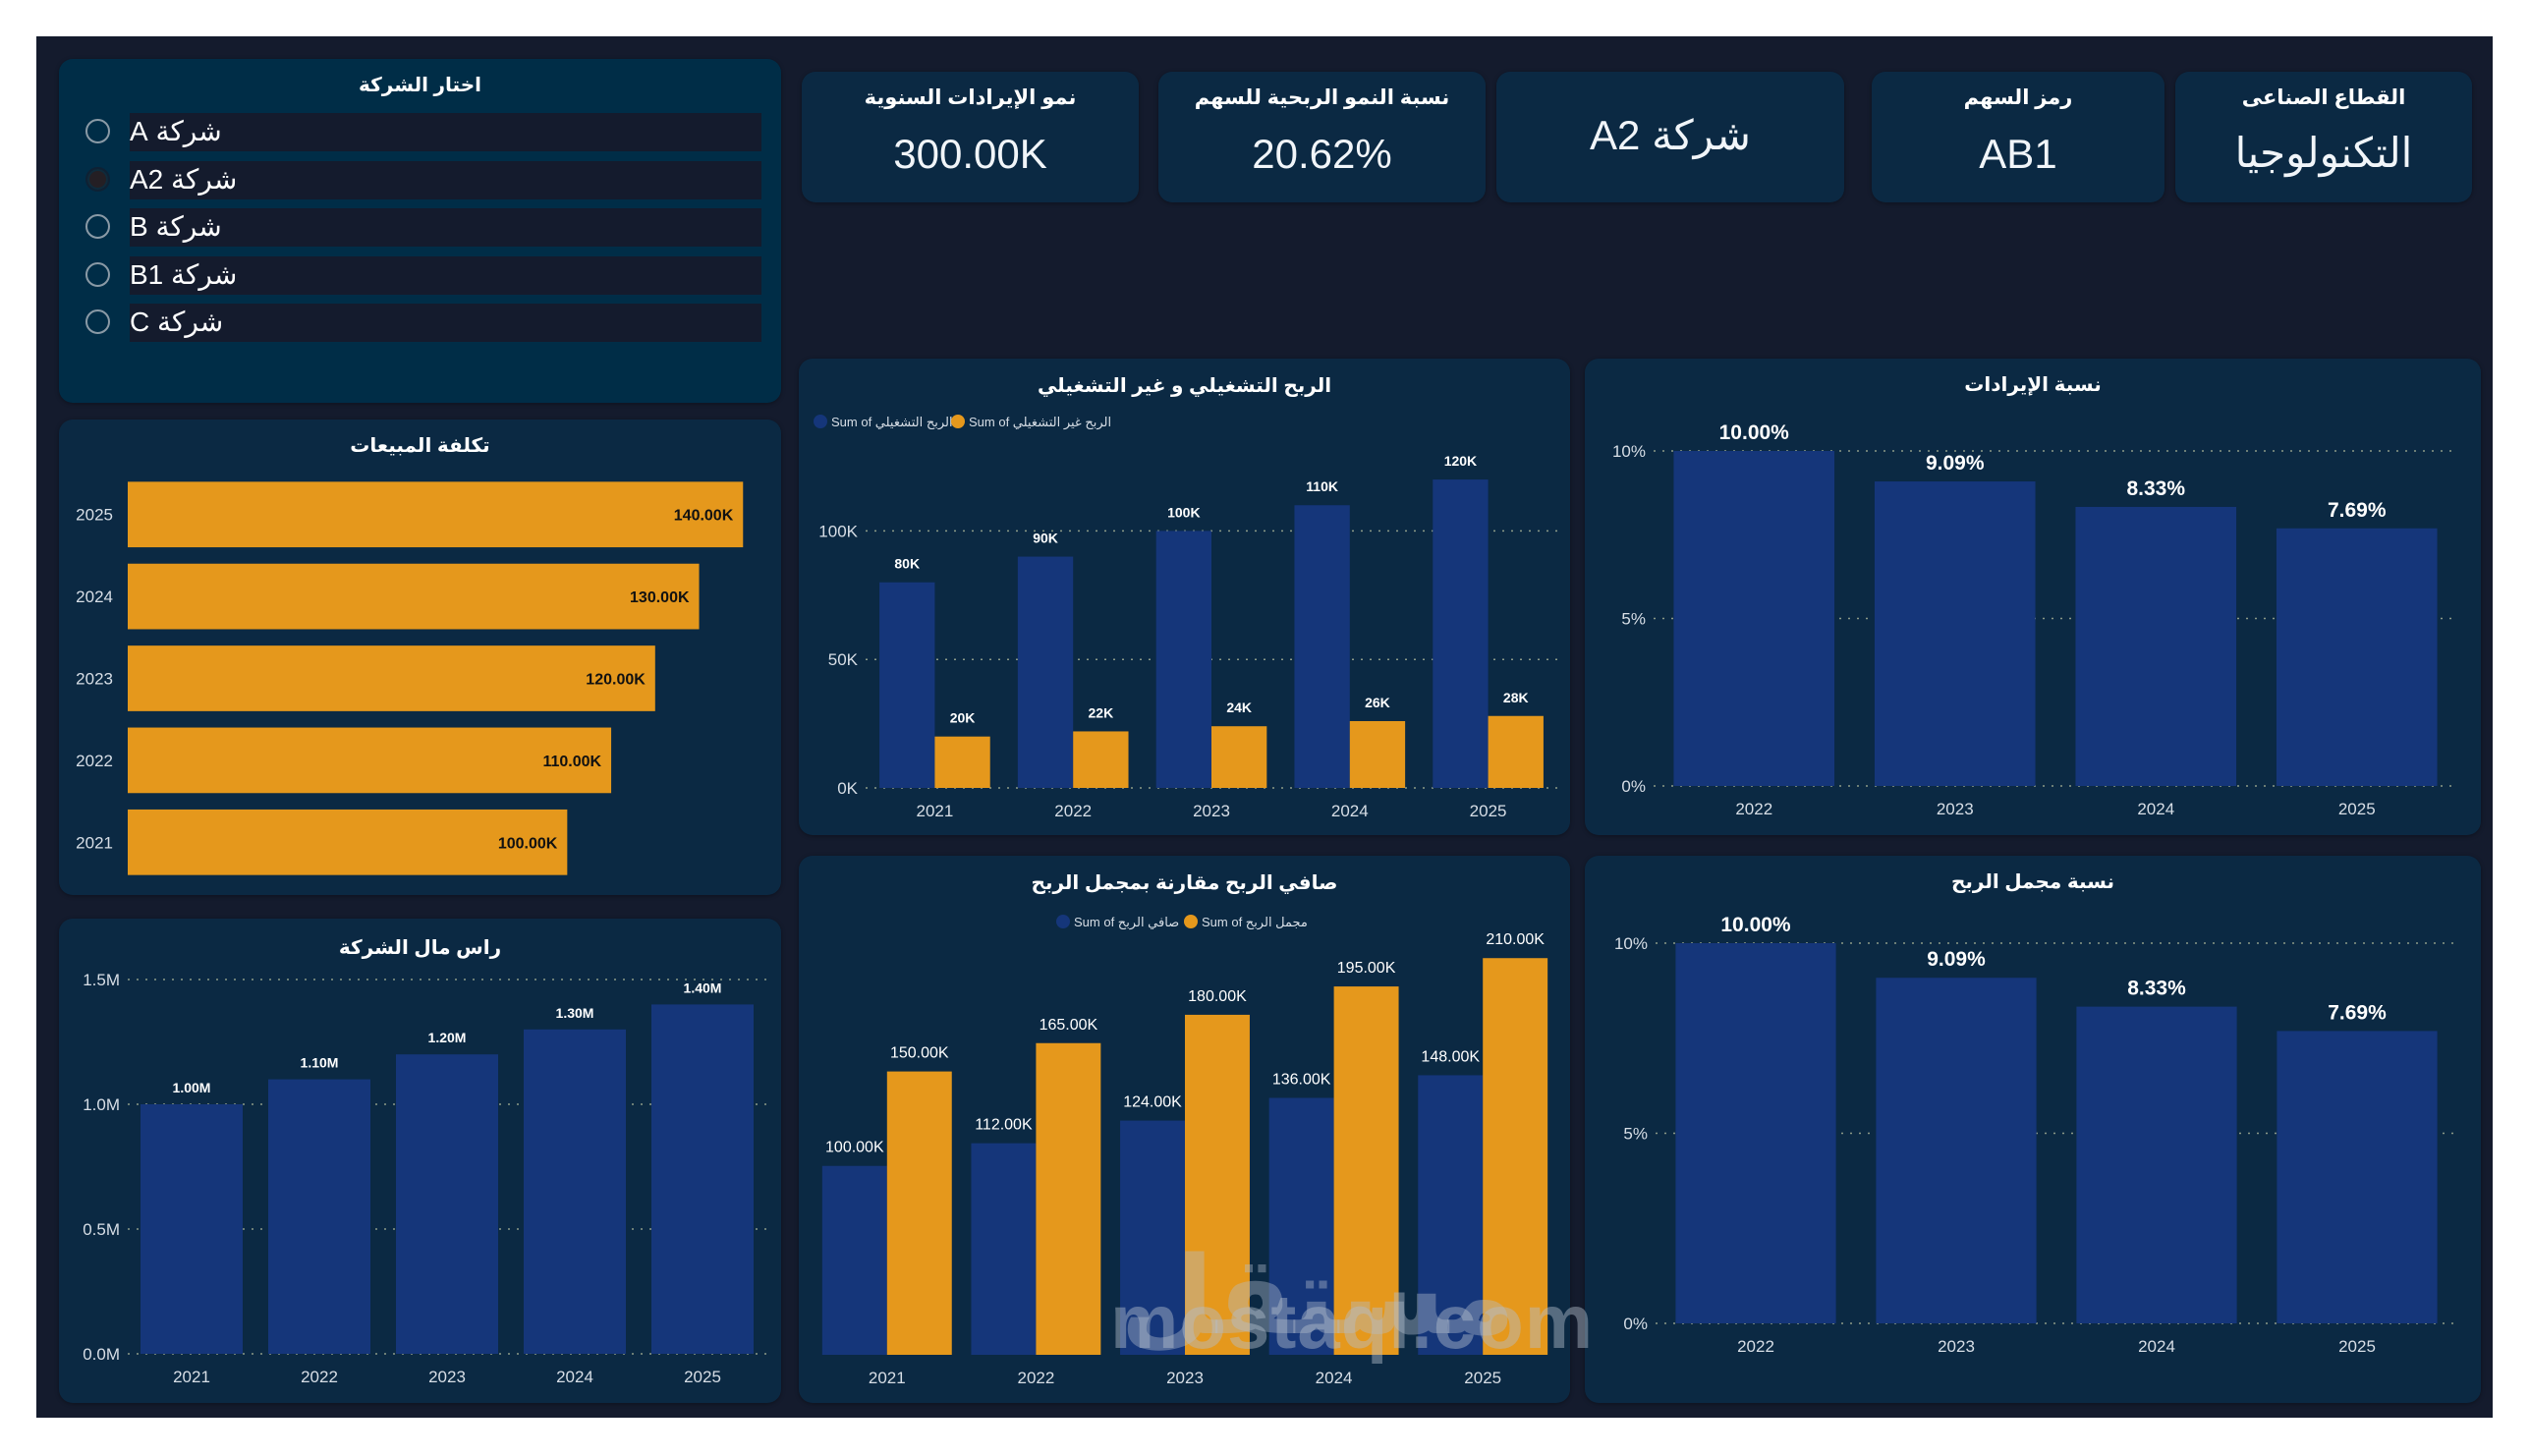 The height and width of the screenshot is (1456, 2530). I want to click on slicer-option: شركة A2, so click(420, 180).